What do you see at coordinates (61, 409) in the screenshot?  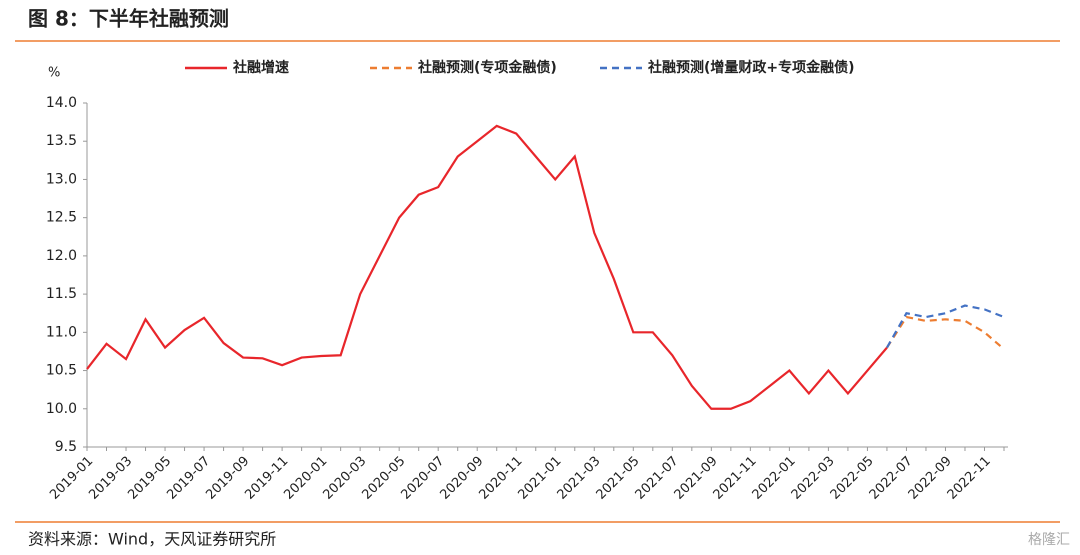 I see `y-tick-label: 10.0` at bounding box center [61, 409].